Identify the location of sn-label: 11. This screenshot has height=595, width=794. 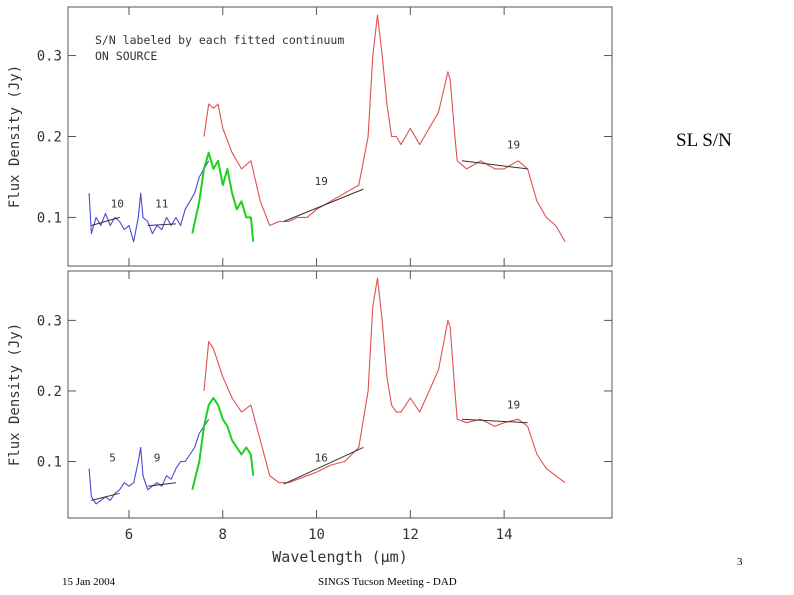
(161, 204).